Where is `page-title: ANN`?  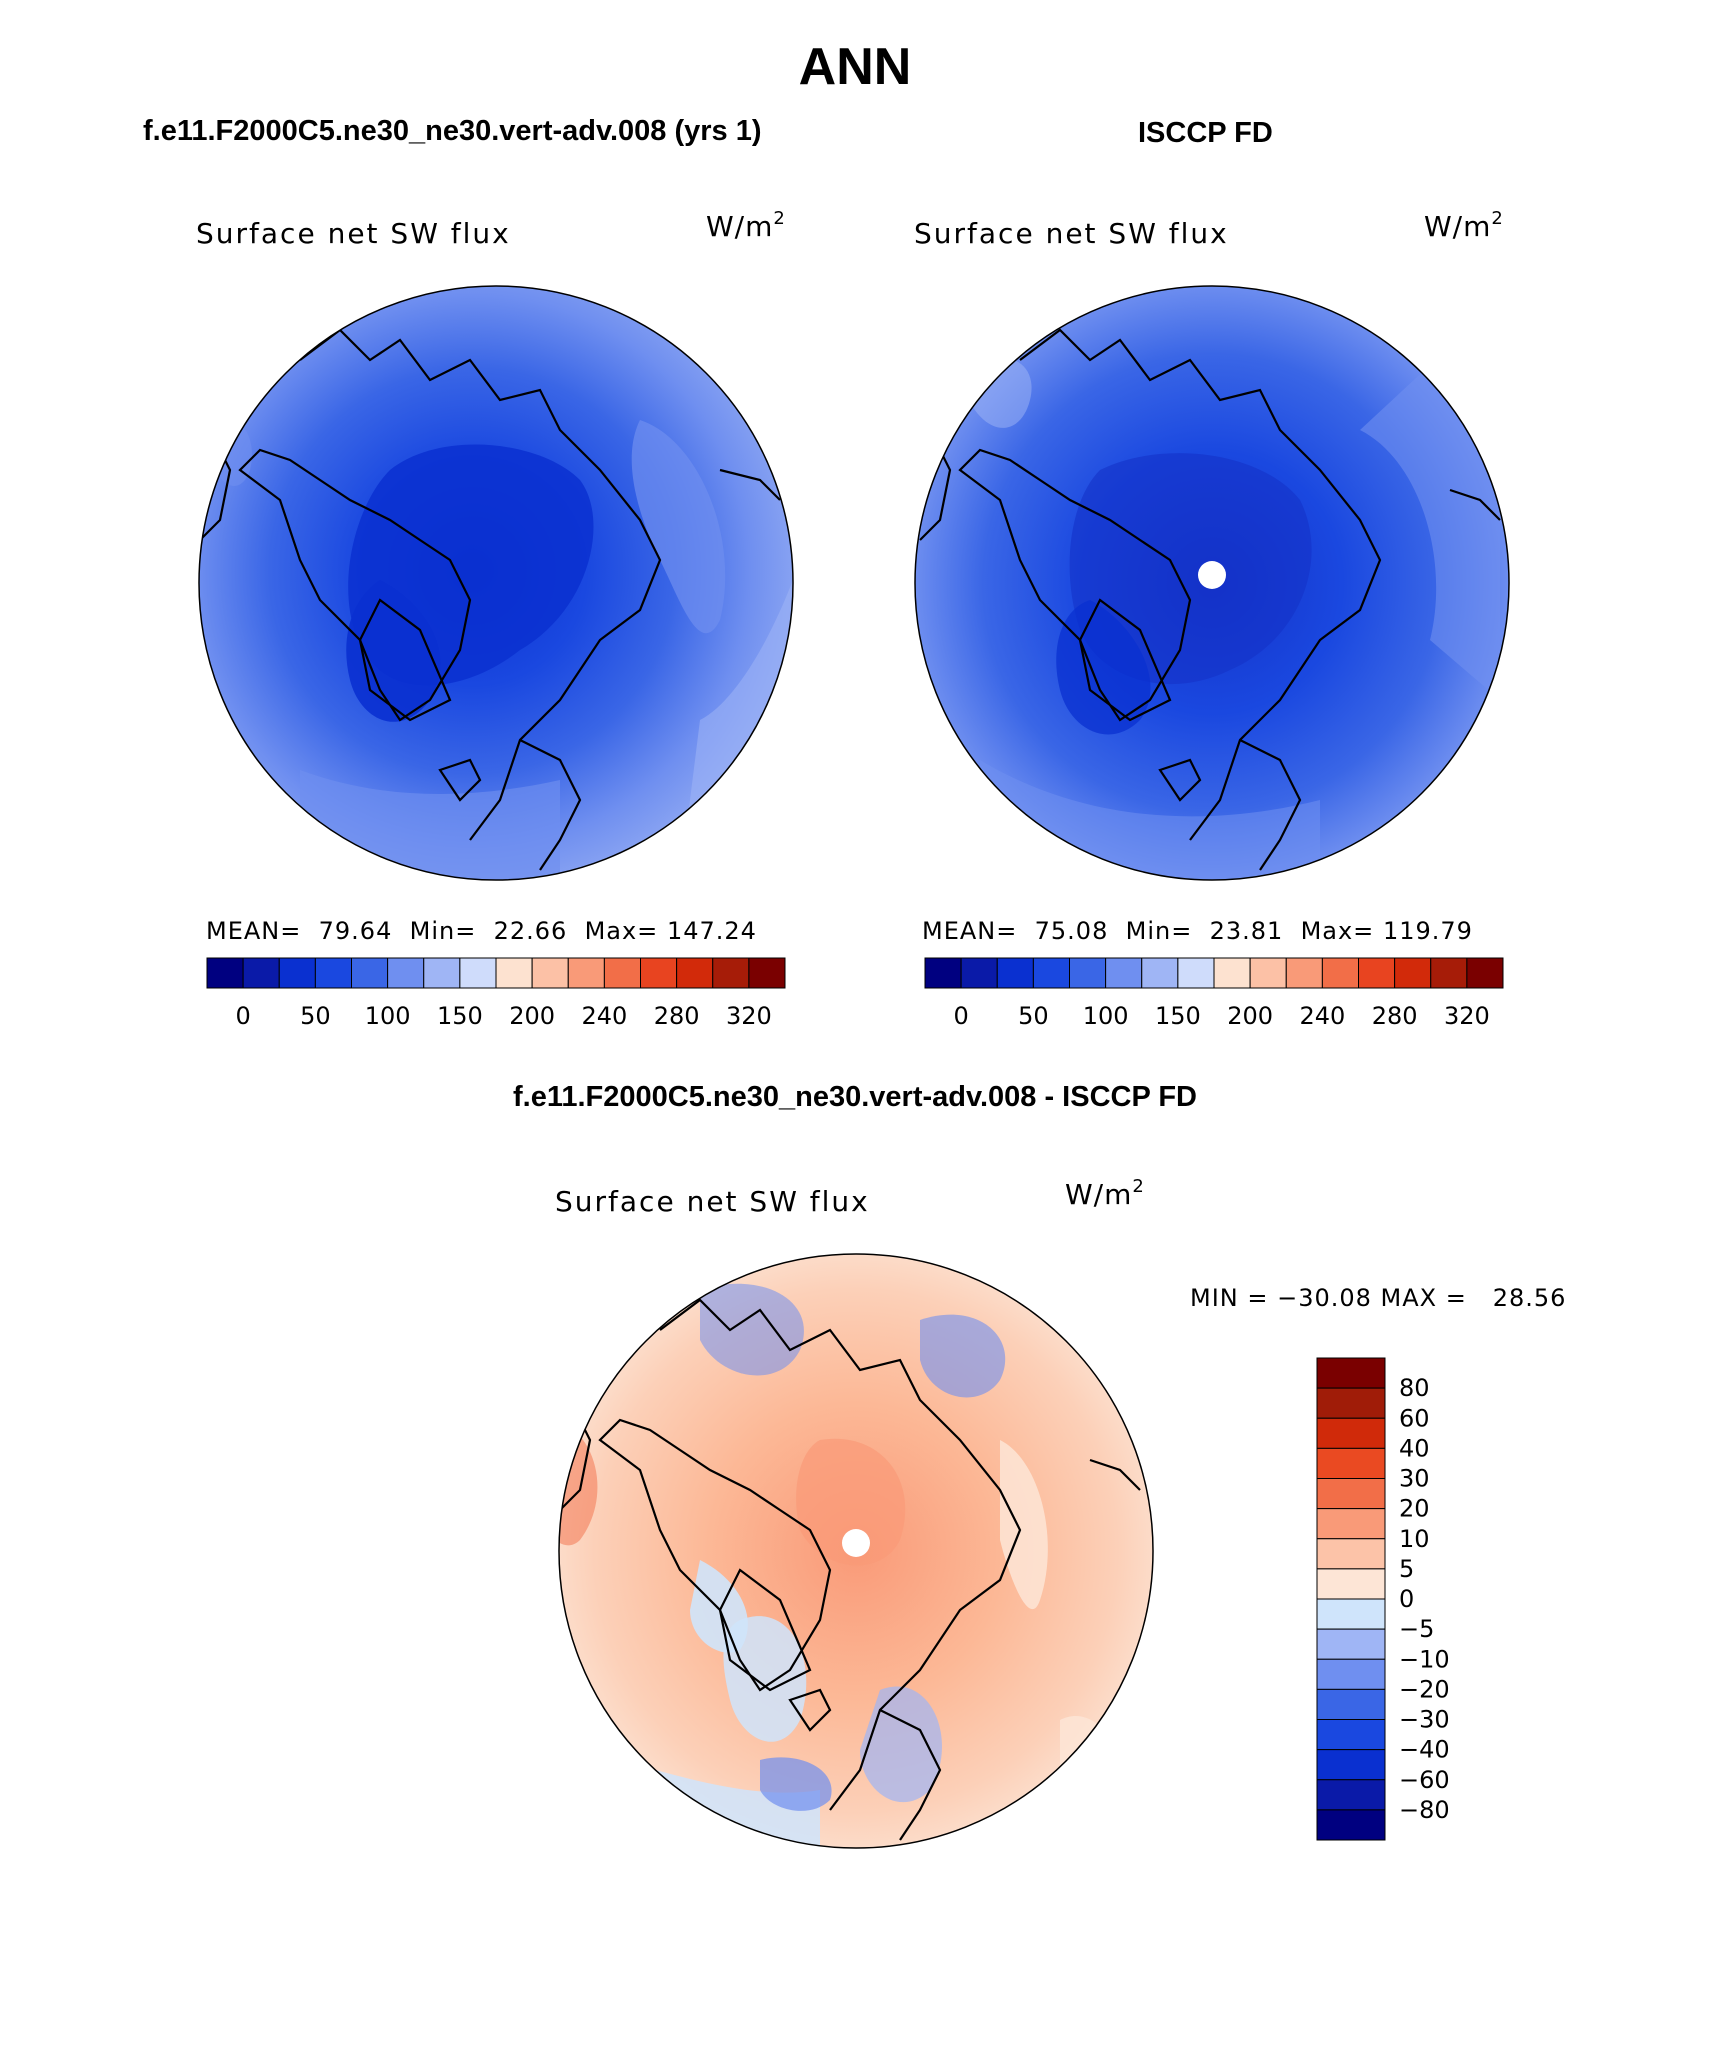
page-title: ANN is located at coordinates (855, 67).